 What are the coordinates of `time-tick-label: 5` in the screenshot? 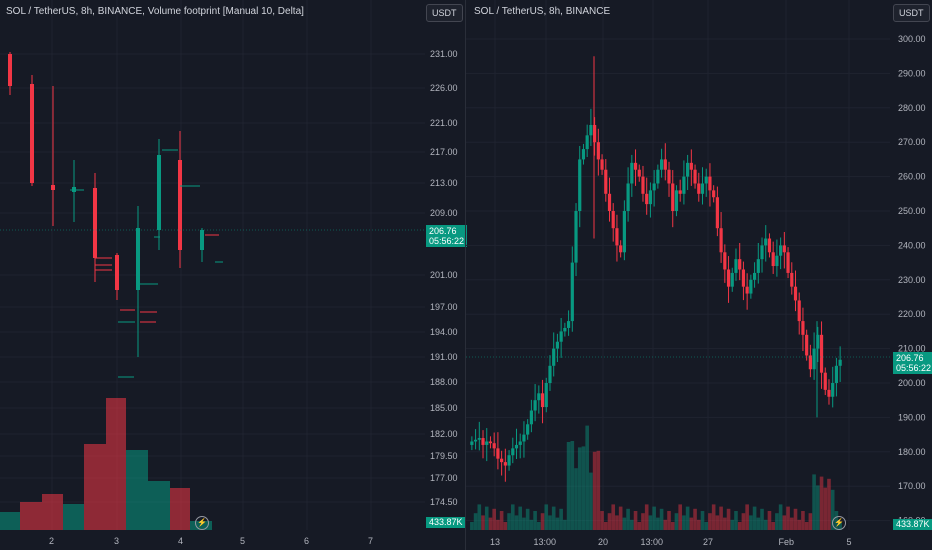 It's located at (849, 542).